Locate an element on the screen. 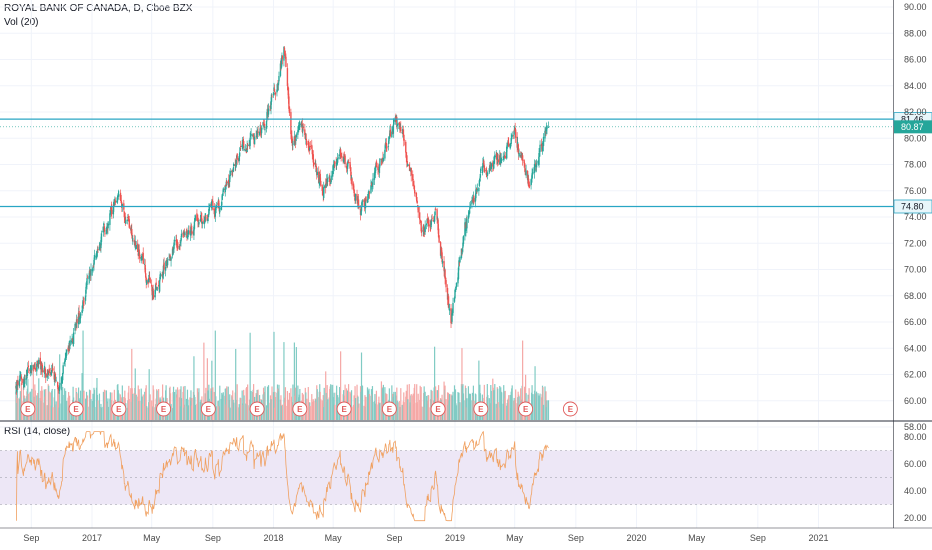  rsi-tick-label: 60.00 is located at coordinates (915, 464).